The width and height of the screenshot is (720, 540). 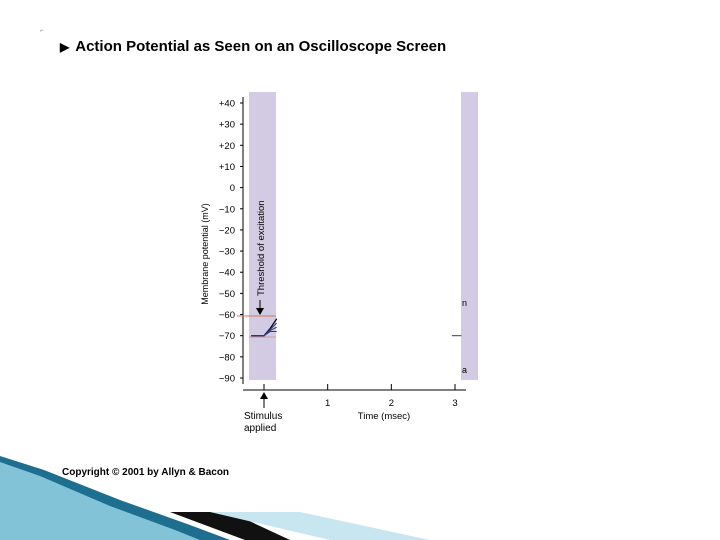 What do you see at coordinates (464, 303) in the screenshot?
I see `cropped-letter-n: n` at bounding box center [464, 303].